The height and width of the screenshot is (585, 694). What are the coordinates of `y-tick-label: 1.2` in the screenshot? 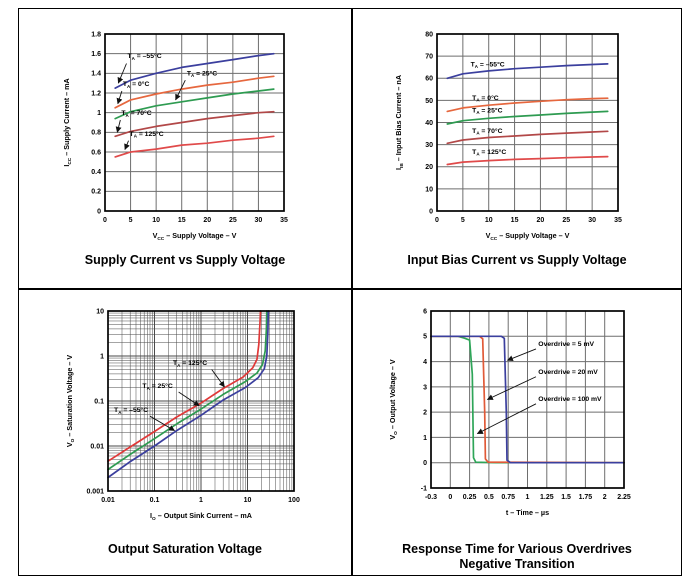 It's located at (96, 93).